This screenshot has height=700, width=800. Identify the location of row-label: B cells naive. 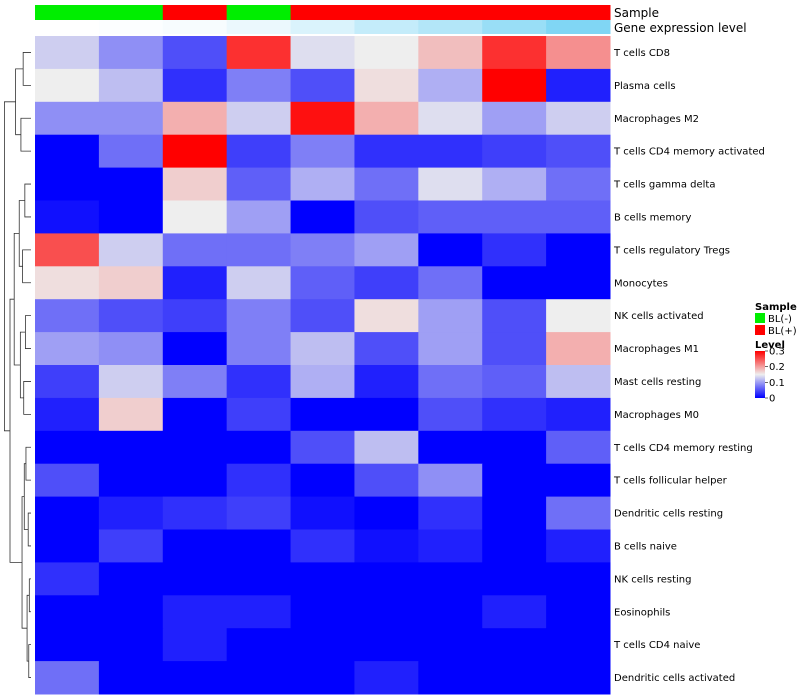
(645, 546).